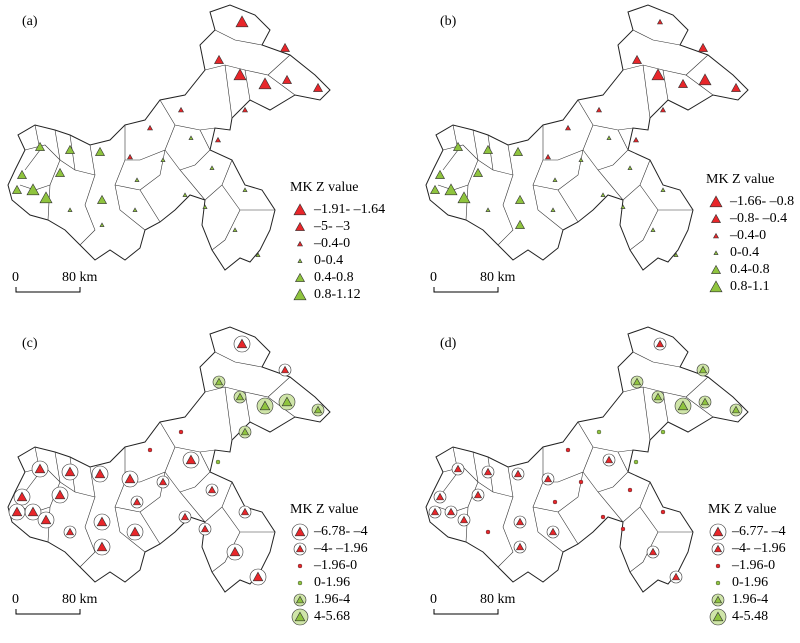 Image resolution: width=800 pixels, height=643 pixels. I want to click on legend-label: –4- –1.96, so click(340, 548).